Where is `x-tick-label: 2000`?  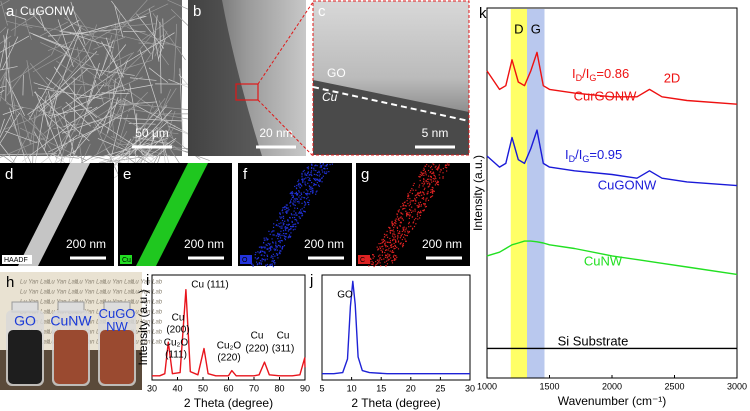
x-tick-label: 2000 is located at coordinates (612, 386).